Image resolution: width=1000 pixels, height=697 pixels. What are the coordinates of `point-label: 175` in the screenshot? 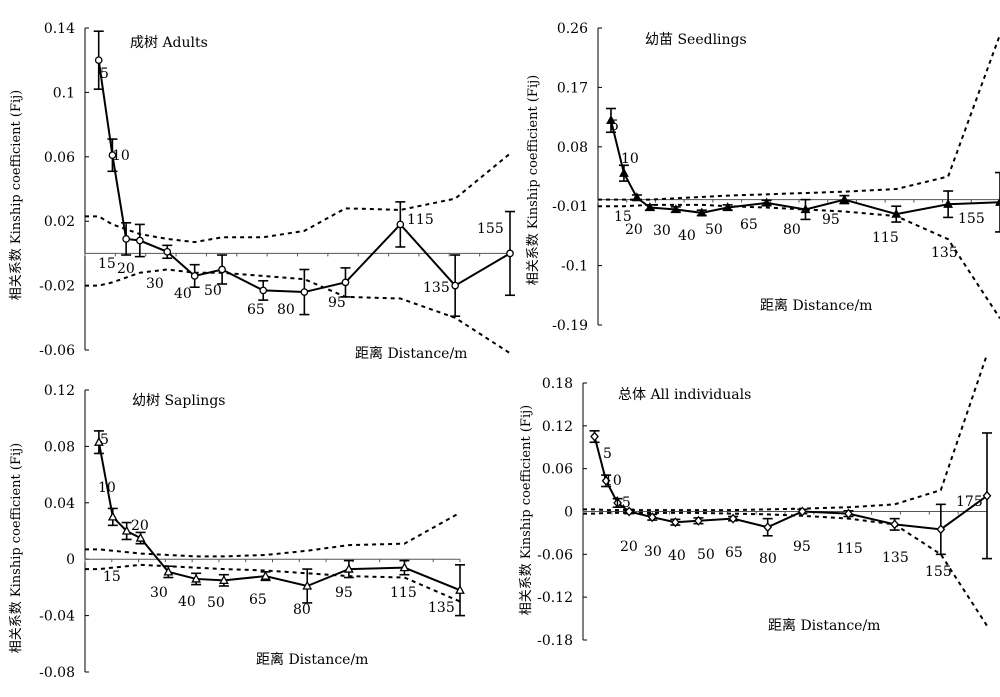 It's located at (969, 502).